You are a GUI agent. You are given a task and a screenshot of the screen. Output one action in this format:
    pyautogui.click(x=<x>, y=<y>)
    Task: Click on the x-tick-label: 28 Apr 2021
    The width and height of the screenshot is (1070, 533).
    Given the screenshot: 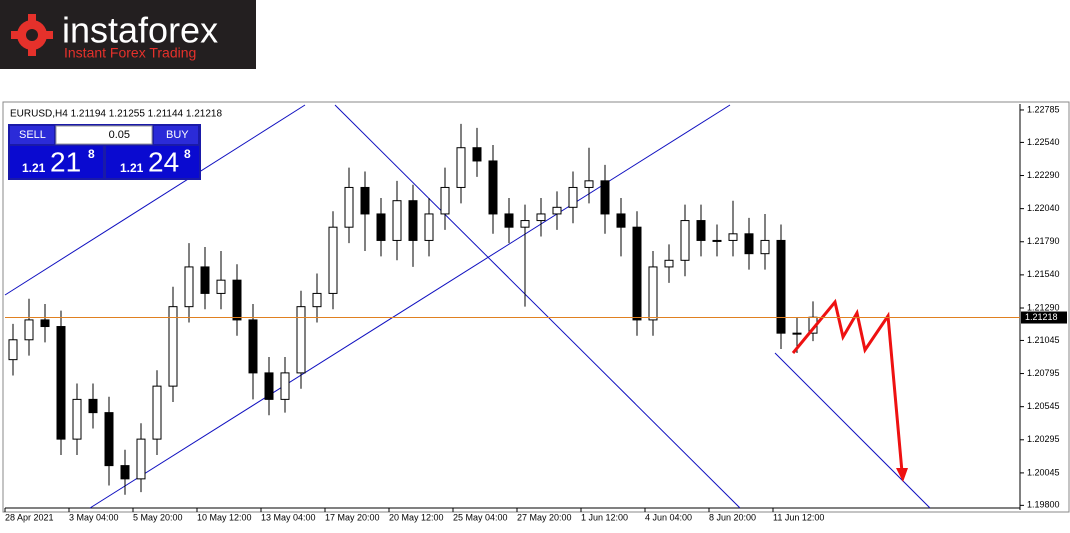 What is the action you would take?
    pyautogui.click(x=29, y=517)
    